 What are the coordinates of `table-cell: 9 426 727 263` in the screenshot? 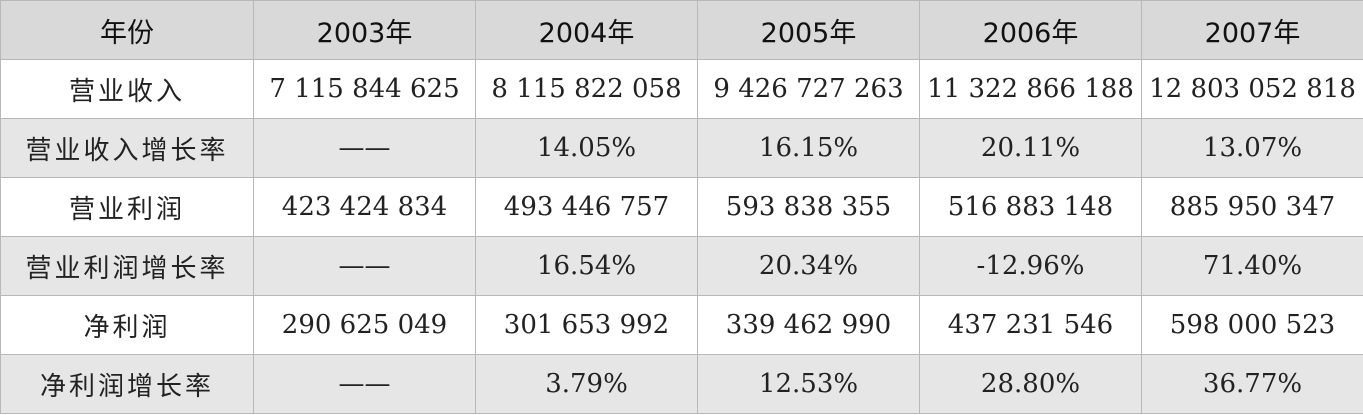 It's located at (808, 89).